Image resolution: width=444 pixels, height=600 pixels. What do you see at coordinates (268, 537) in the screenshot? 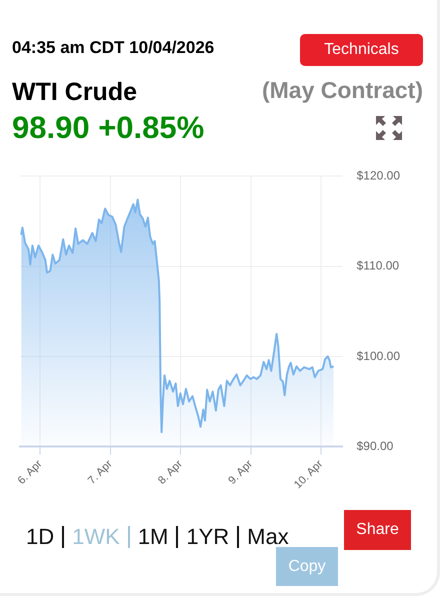
I see `text: Max` at bounding box center [268, 537].